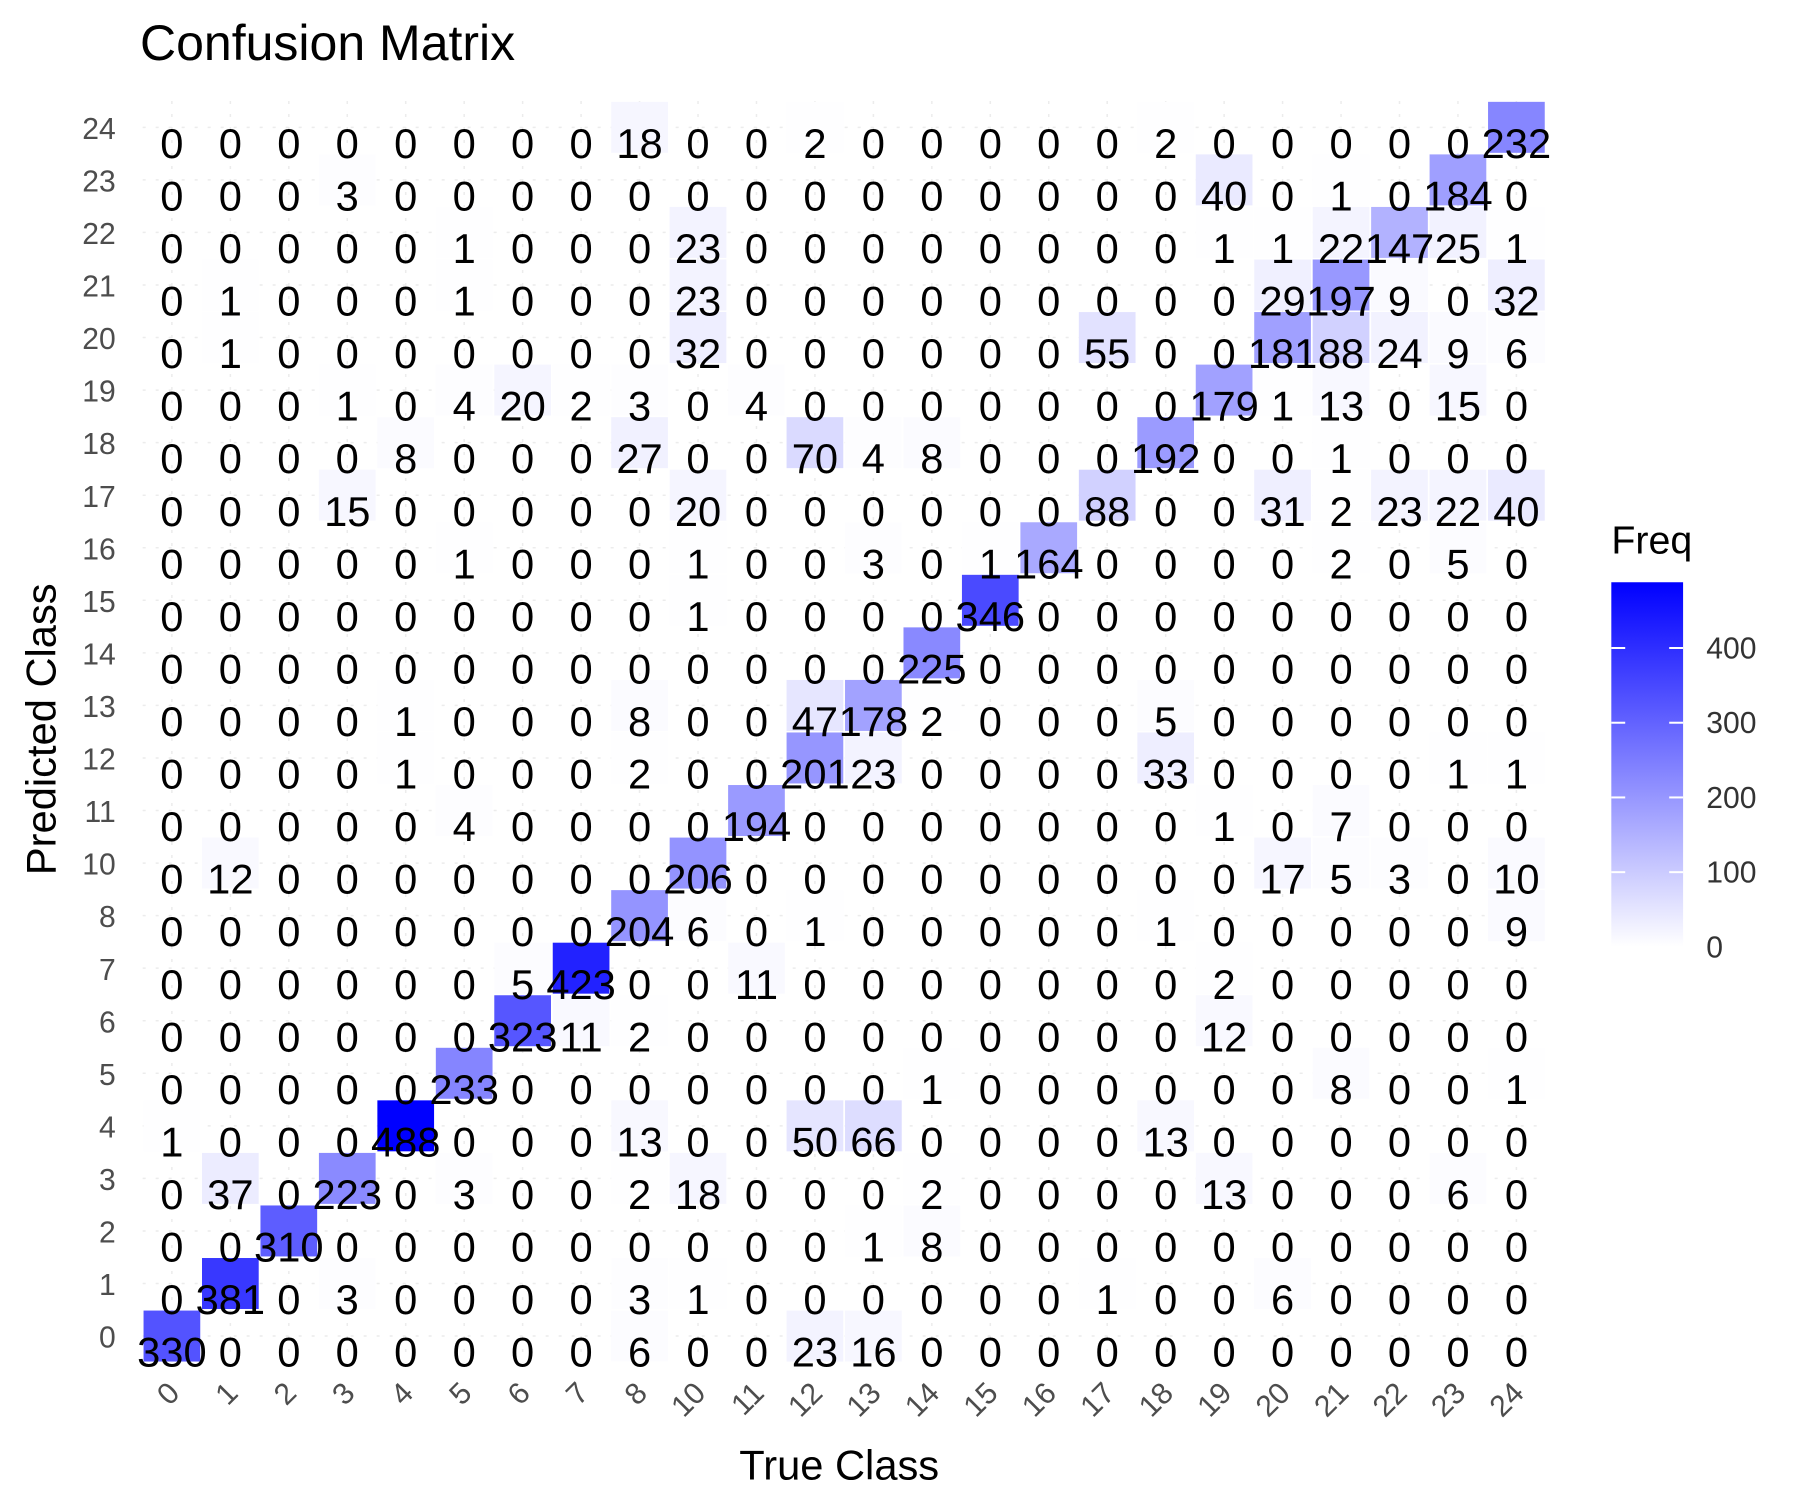 This screenshot has width=1800, height=1500. Describe the element at coordinates (1399, 353) in the screenshot. I see `cell-value-label: 24` at that location.